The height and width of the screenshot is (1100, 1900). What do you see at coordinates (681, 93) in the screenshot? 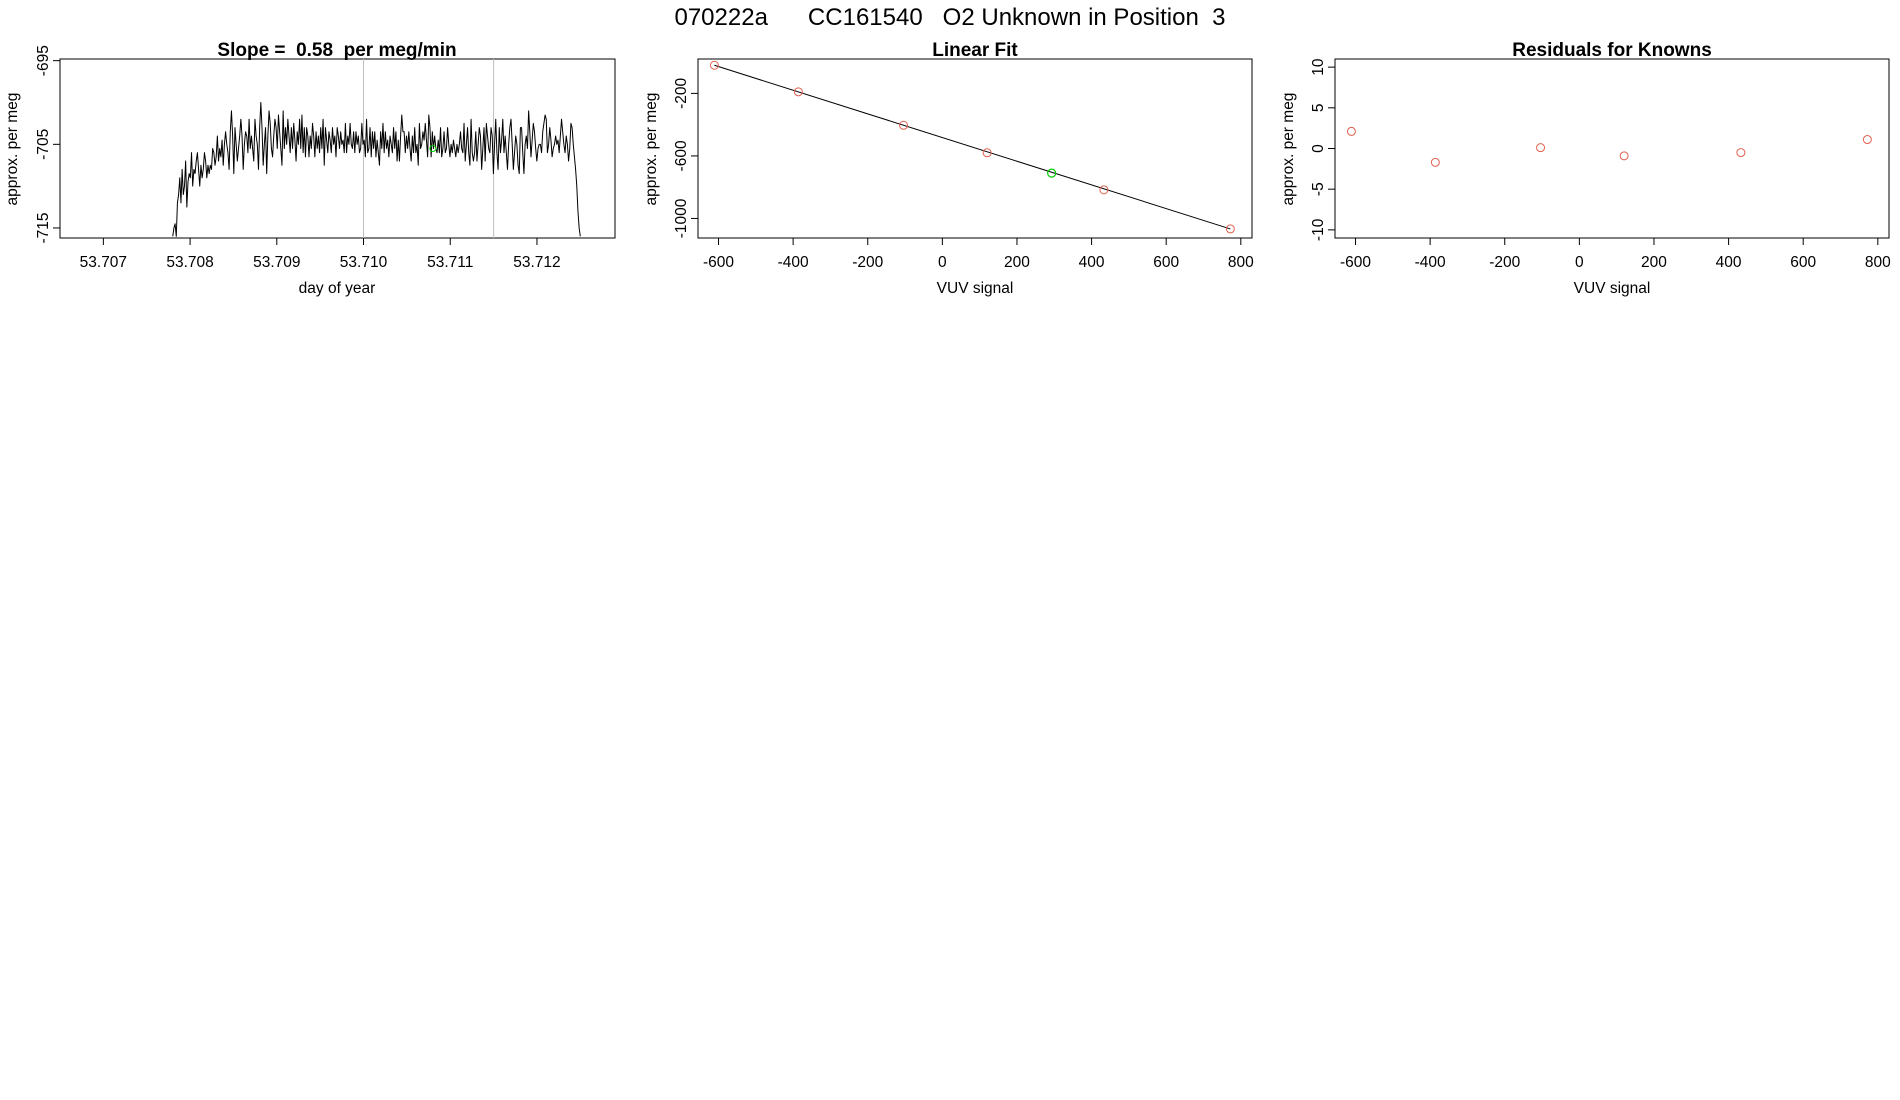
I see `y-tick-label: -200` at bounding box center [681, 93].